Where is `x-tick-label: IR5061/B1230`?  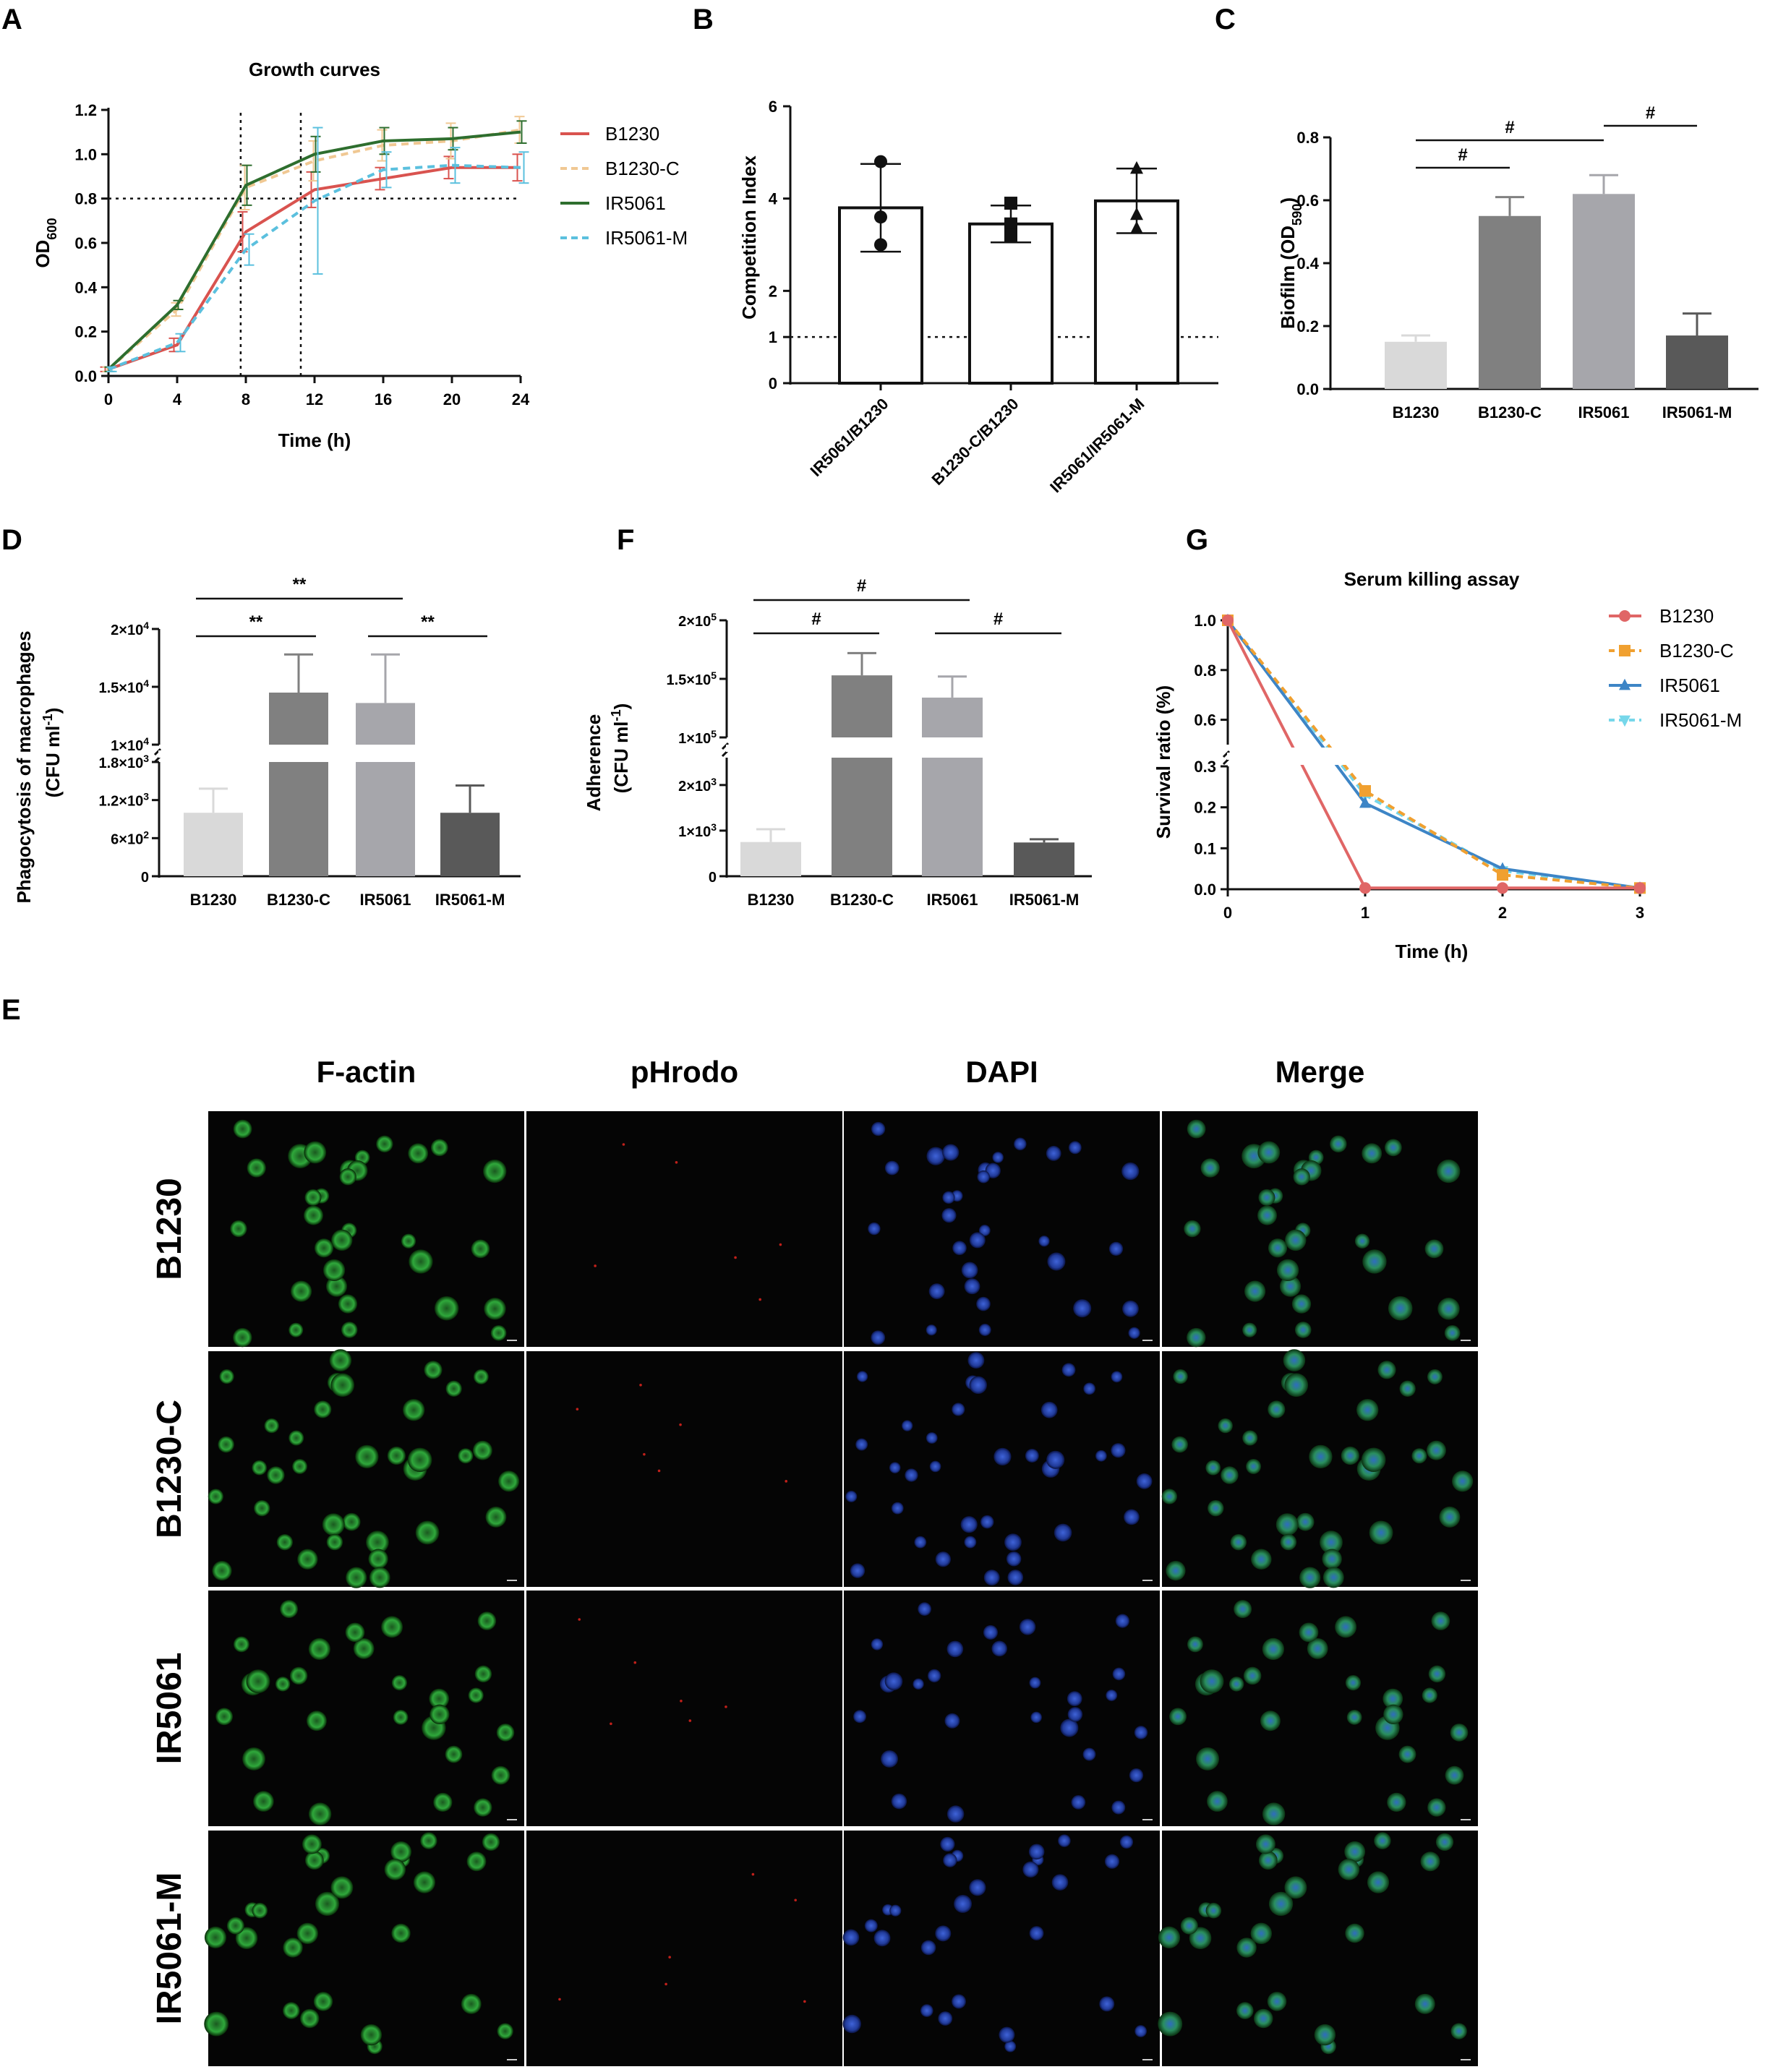 x-tick-label: IR5061/B1230 is located at coordinates (849, 438).